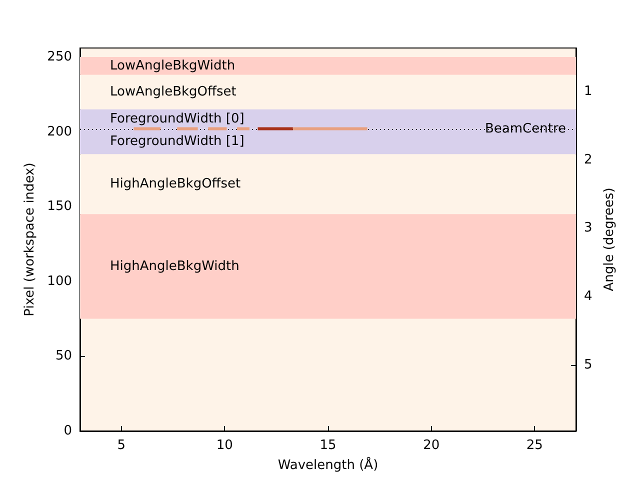 The height and width of the screenshot is (480, 640). Describe the element at coordinates (177, 142) in the screenshot. I see `band-label: ForegroundWidth [1]` at that location.